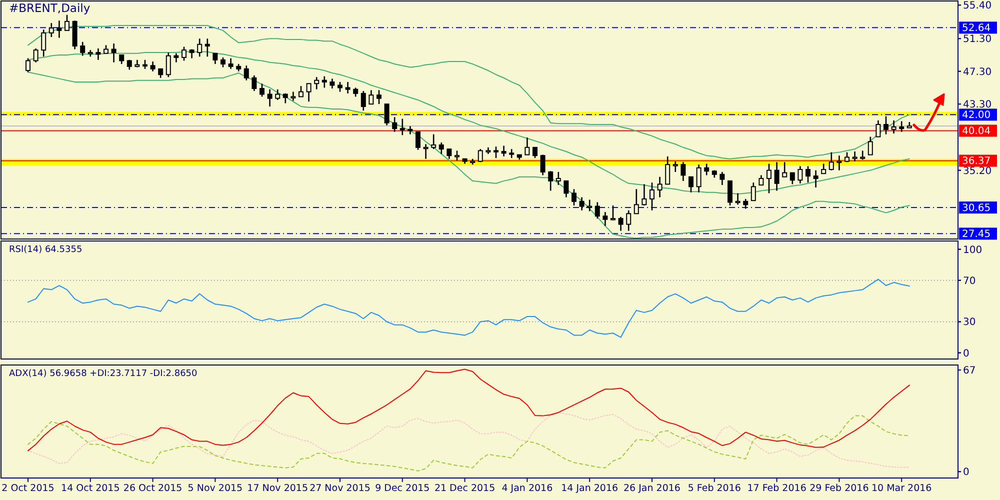  Describe the element at coordinates (589, 488) in the screenshot. I see `x-tick-label: 14 Jan 2016` at that location.